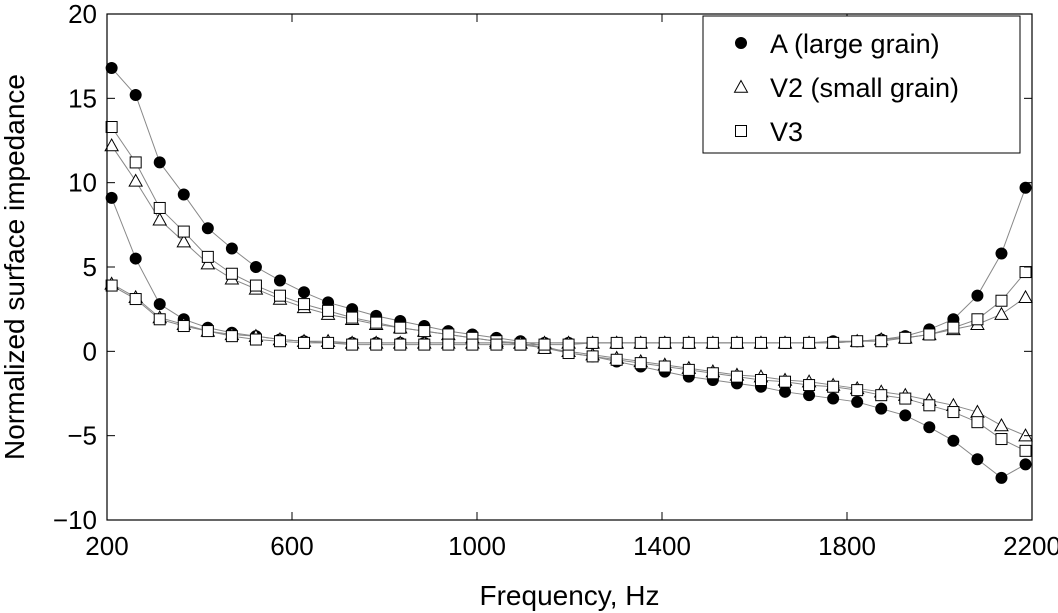 This screenshot has width=1058, height=613. I want to click on y-tick-label: 20, so click(82, 14).